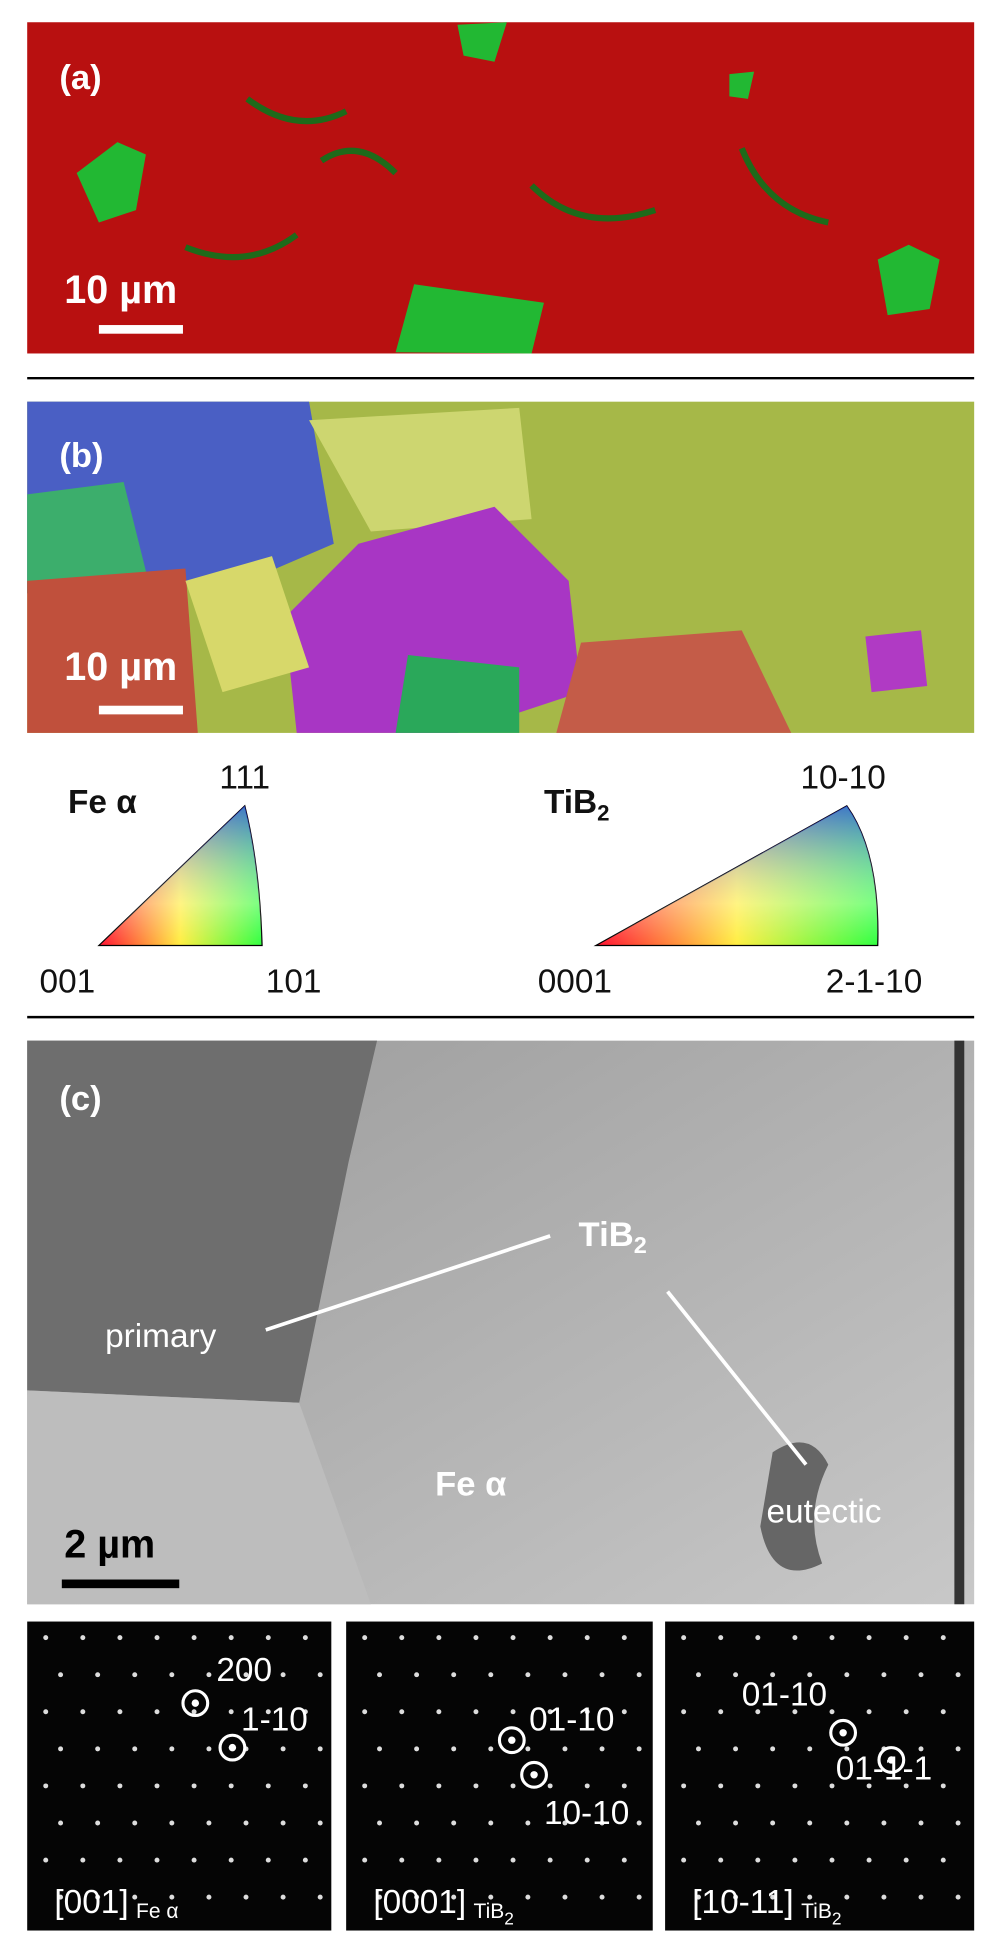 The height and width of the screenshot is (1933, 989). What do you see at coordinates (443, 1906) in the screenshot?
I see `zone-axis: [0001] TiB2` at bounding box center [443, 1906].